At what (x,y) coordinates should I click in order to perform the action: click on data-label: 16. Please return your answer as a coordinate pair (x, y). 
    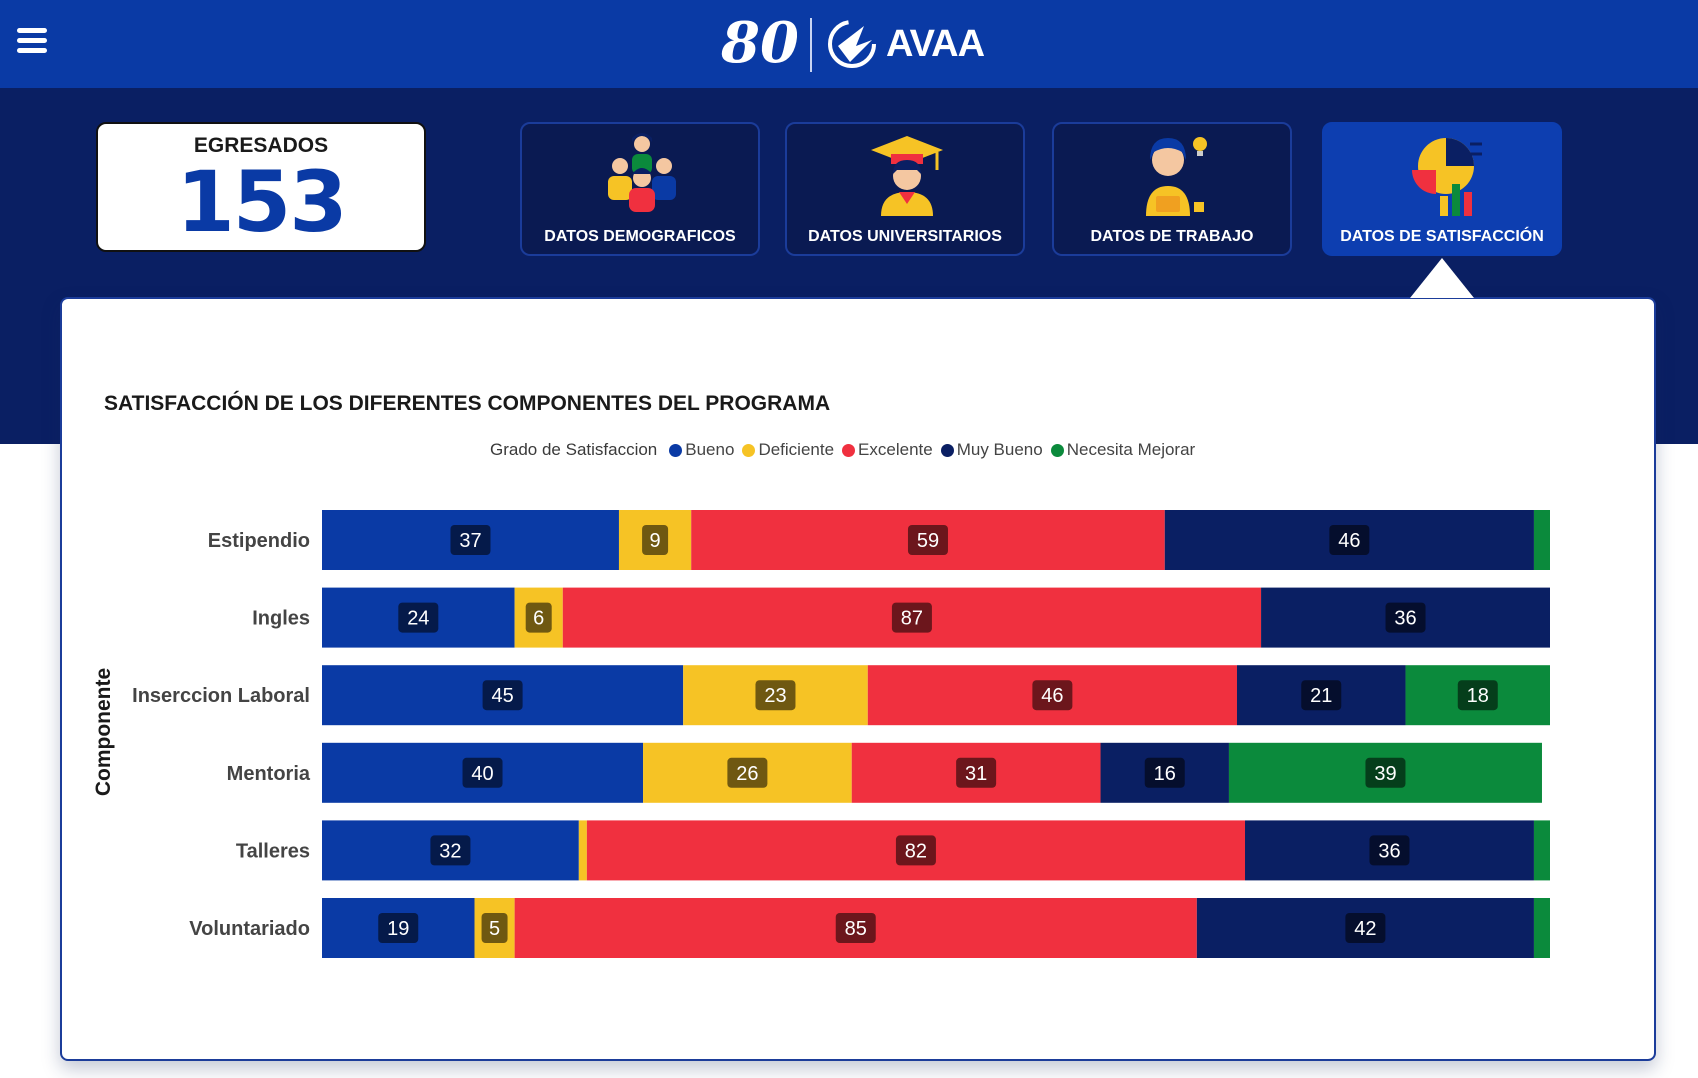
    Looking at the image, I should click on (1165, 774).